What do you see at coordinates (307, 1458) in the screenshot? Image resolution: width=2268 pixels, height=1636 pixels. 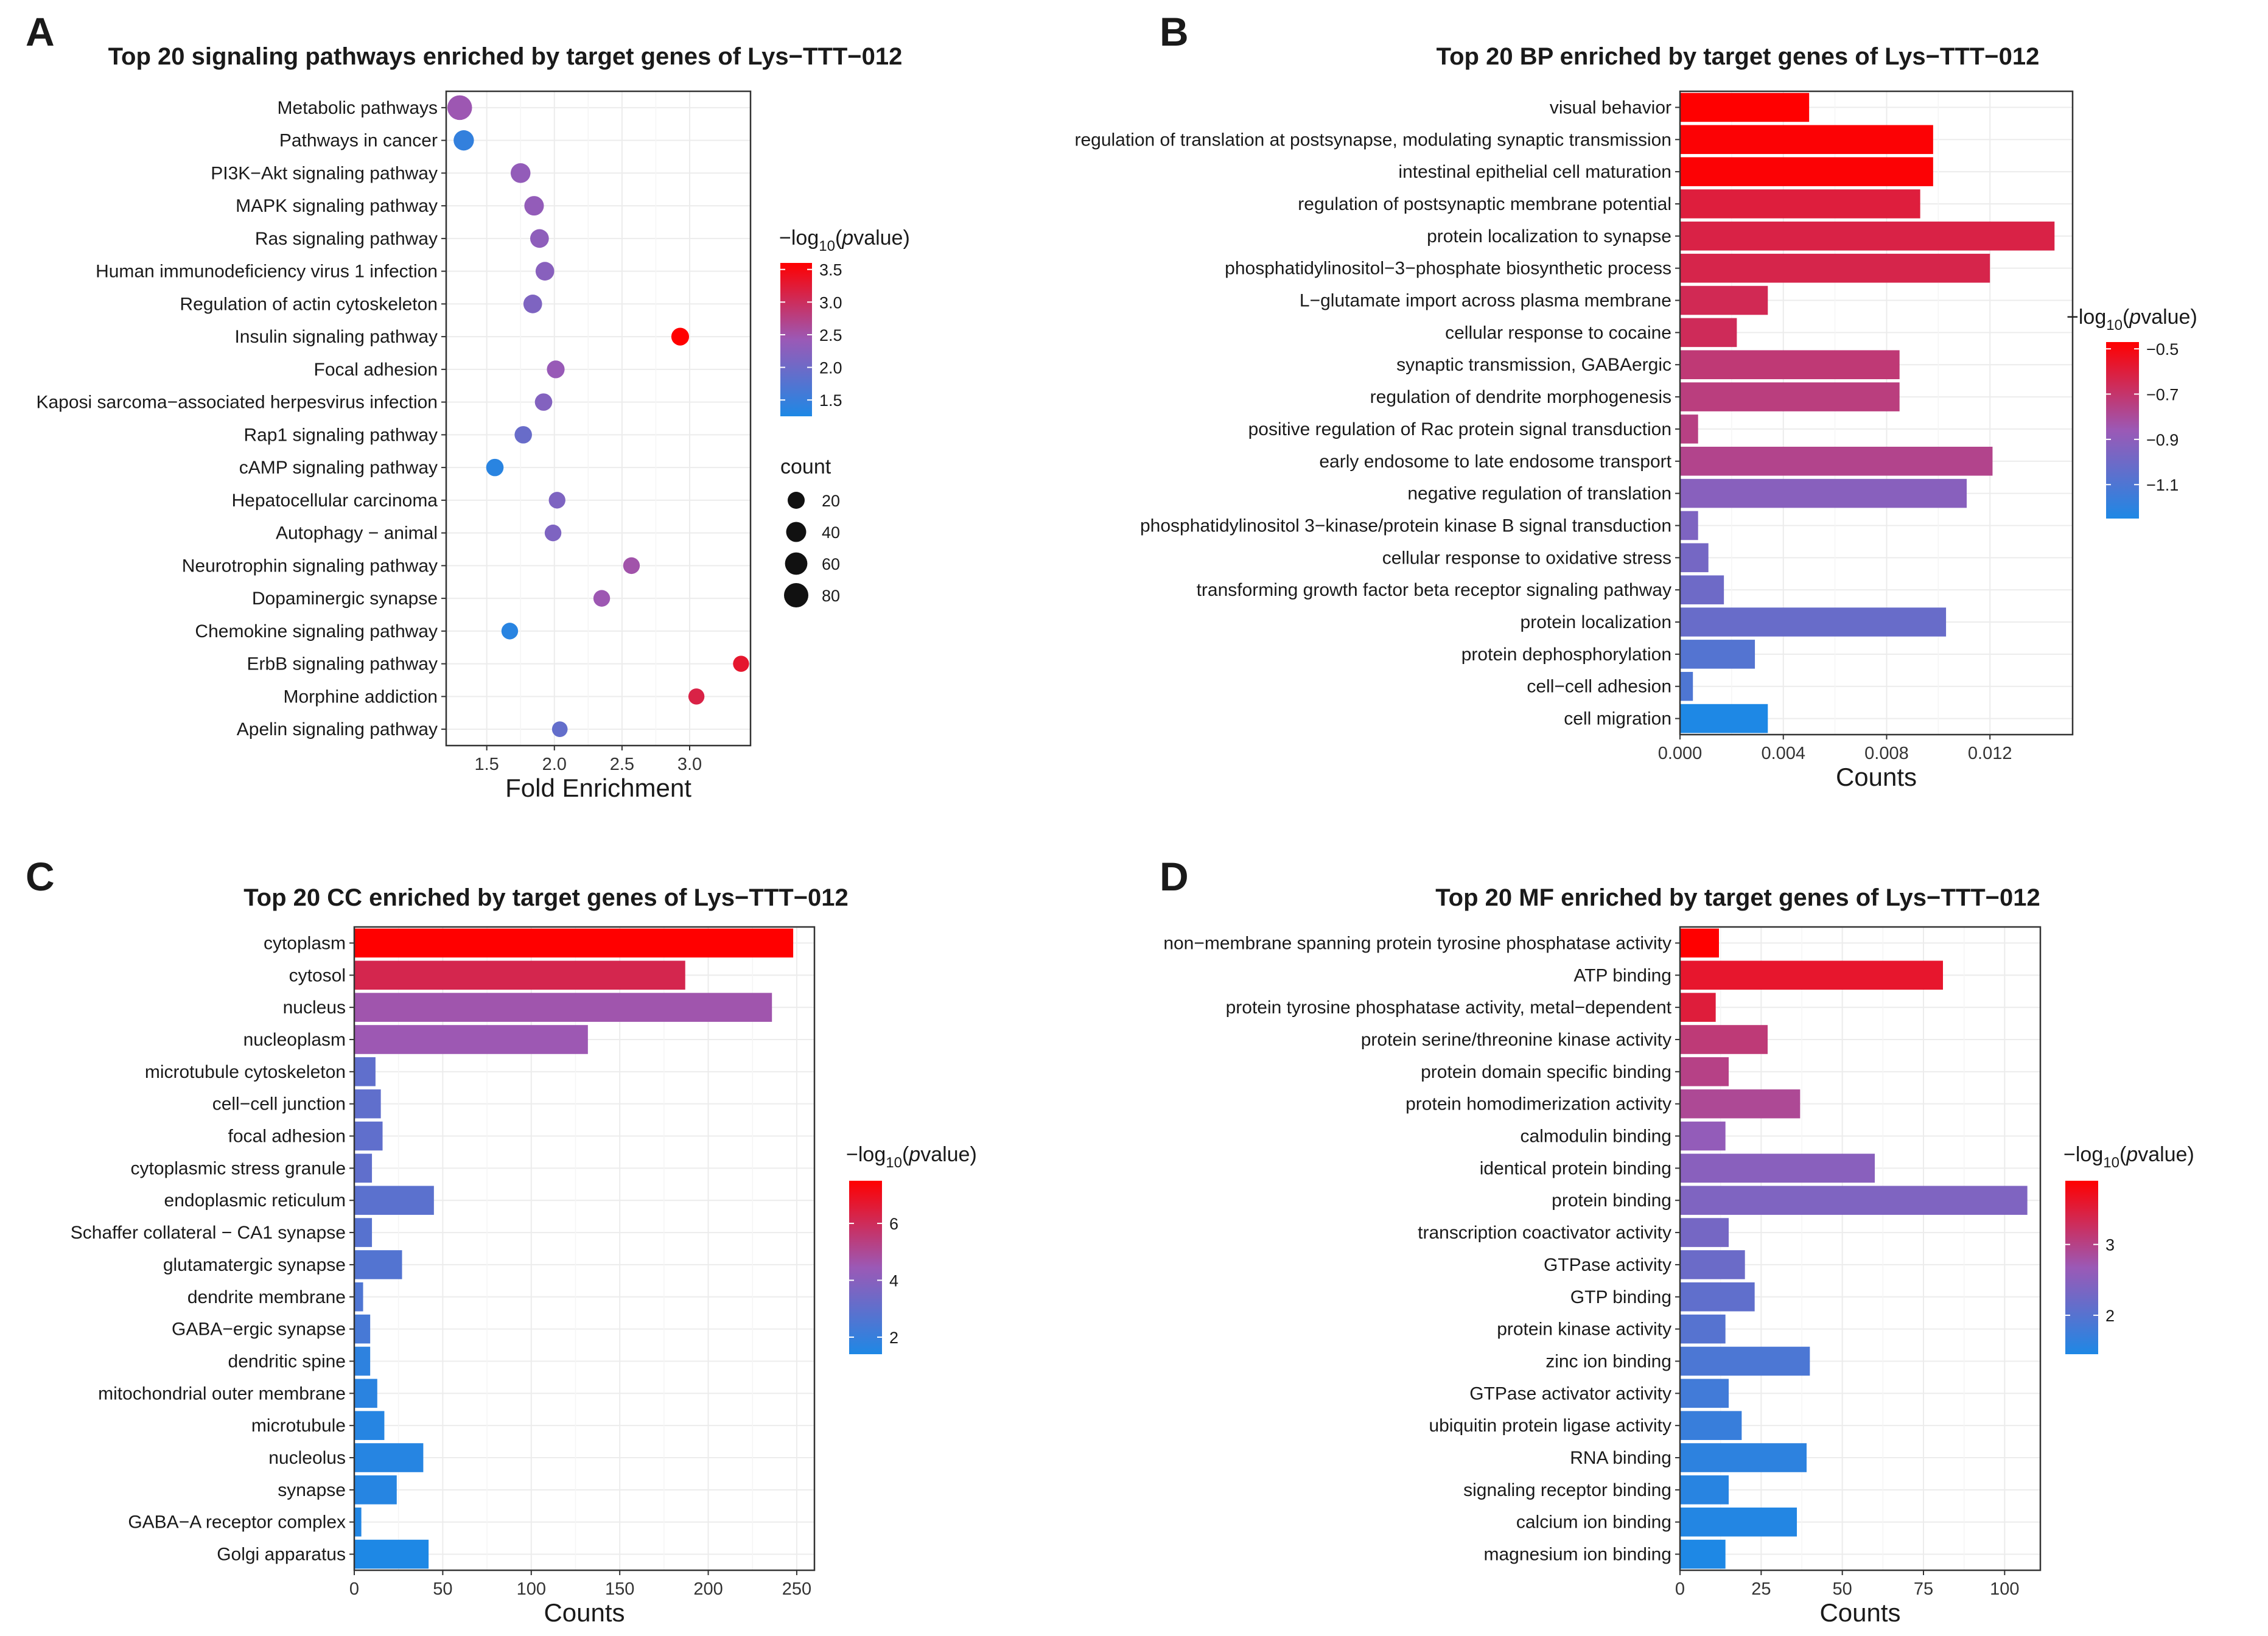 I see `category-label: nucleolus` at bounding box center [307, 1458].